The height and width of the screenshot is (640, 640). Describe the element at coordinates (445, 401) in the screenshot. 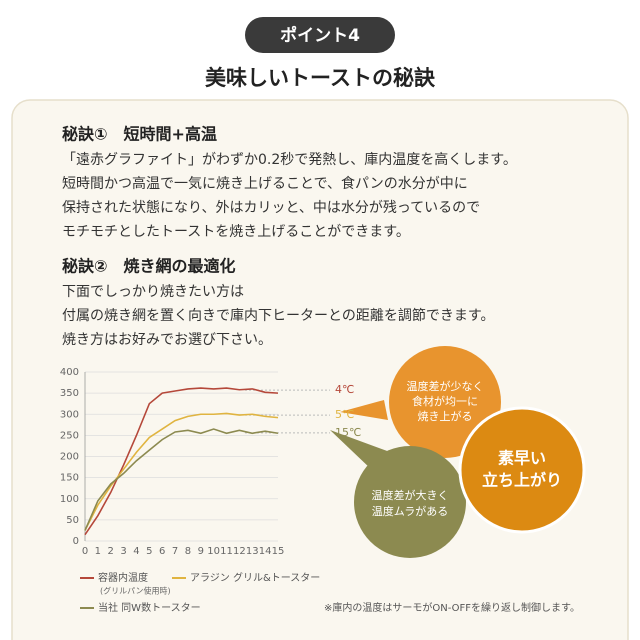

I see `bubble-text: 食材が均一に` at that location.